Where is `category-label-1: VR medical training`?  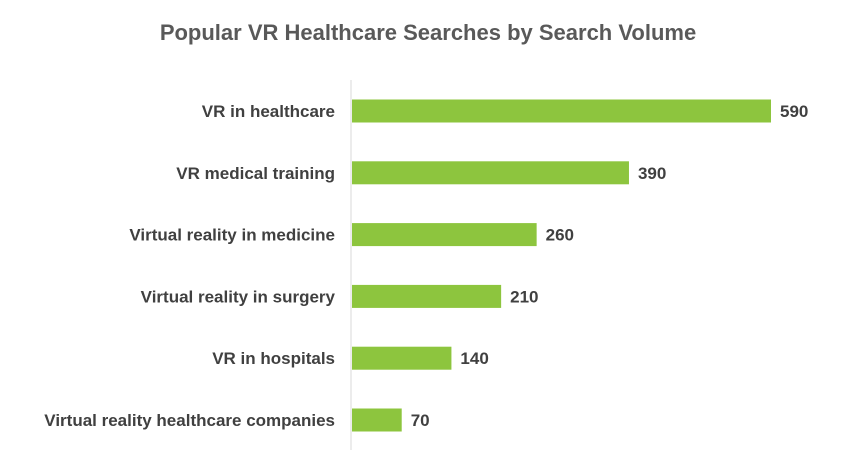 category-label-1: VR medical training is located at coordinates (255, 173).